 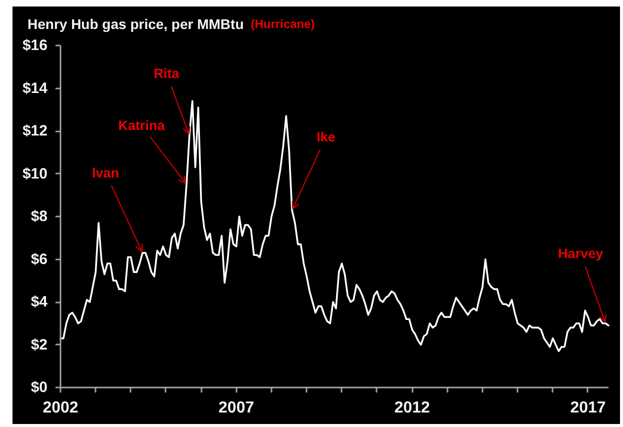 What do you see at coordinates (142, 125) in the screenshot?
I see `annotation: Katrina` at bounding box center [142, 125].